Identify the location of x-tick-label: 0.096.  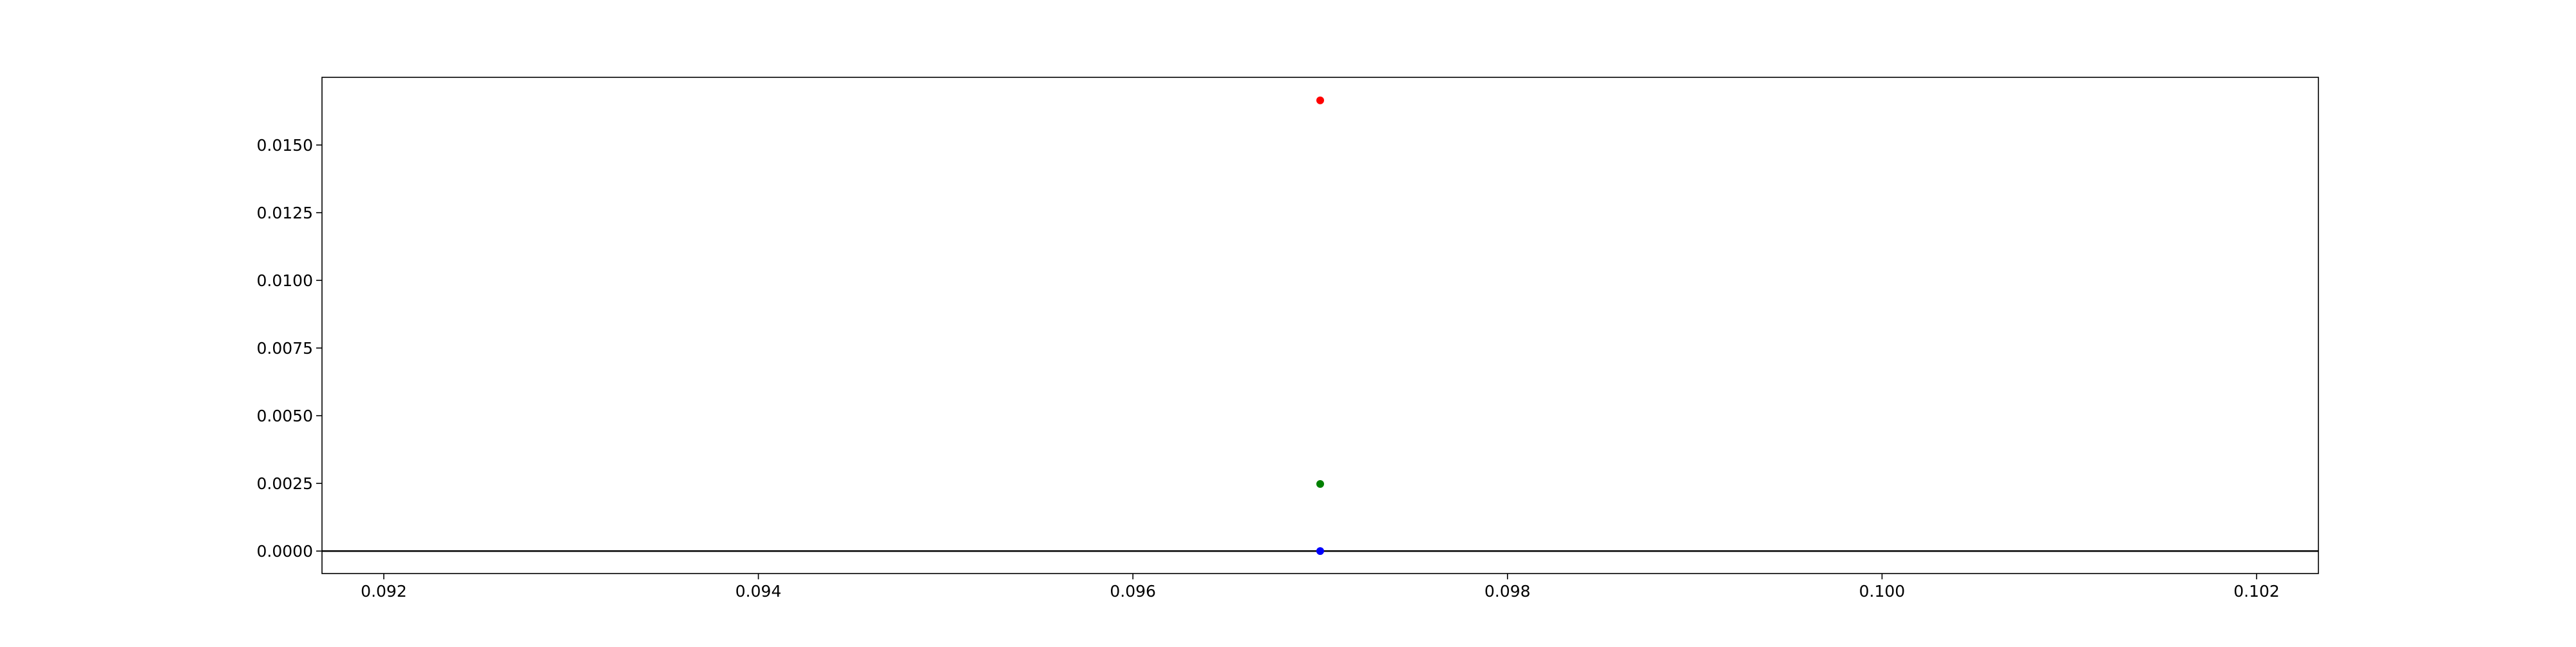
(1133, 591).